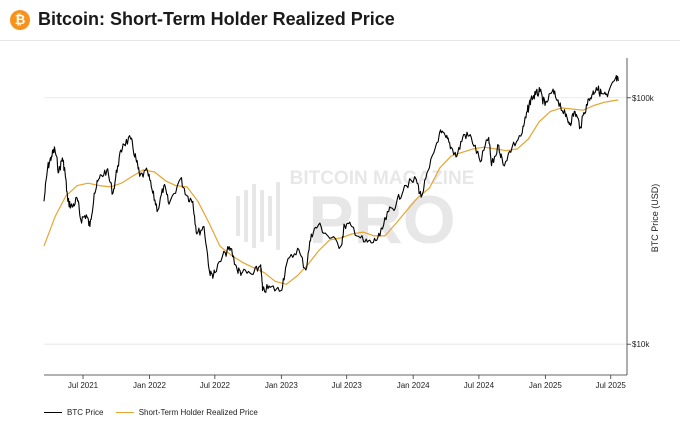  I want to click on x-tick-label-5: Jan 2024, so click(413, 385).